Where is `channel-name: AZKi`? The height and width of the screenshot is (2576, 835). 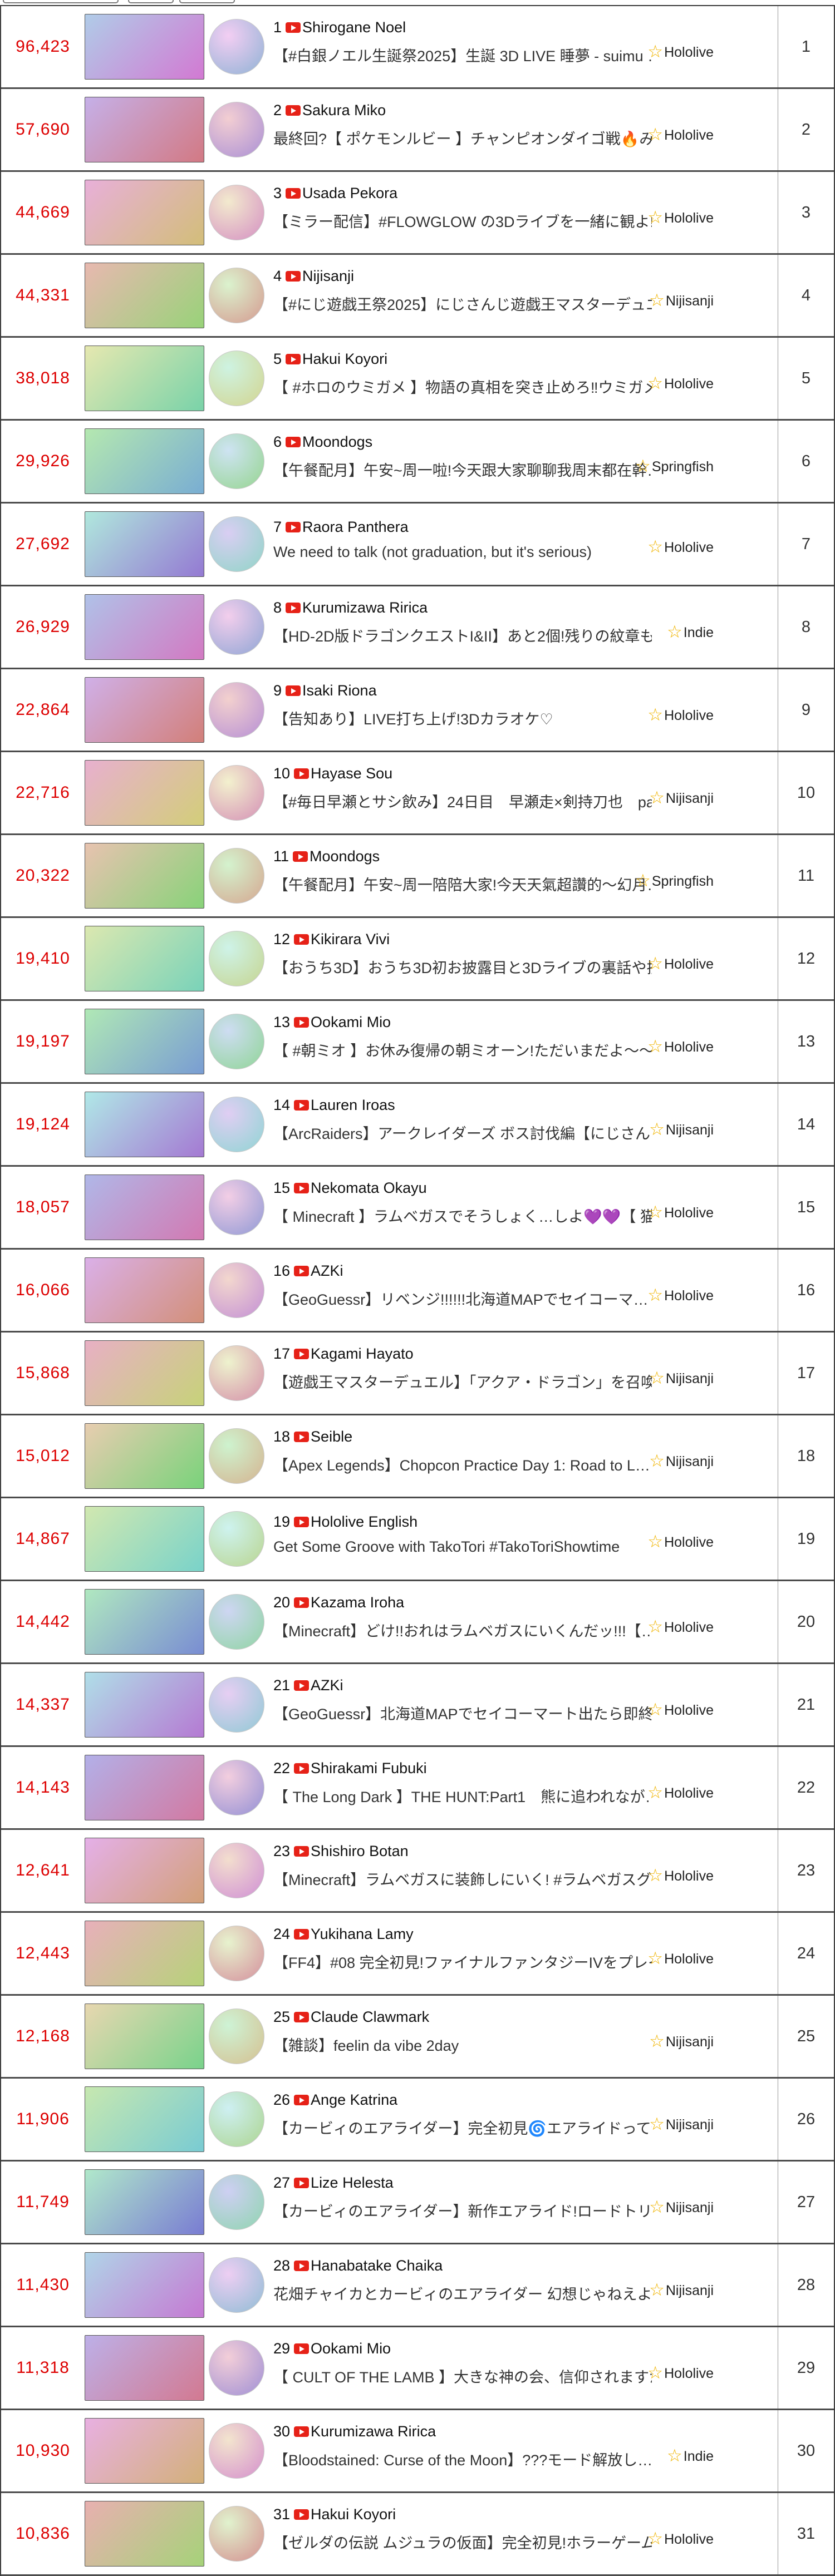
channel-name: AZKi is located at coordinates (327, 1685).